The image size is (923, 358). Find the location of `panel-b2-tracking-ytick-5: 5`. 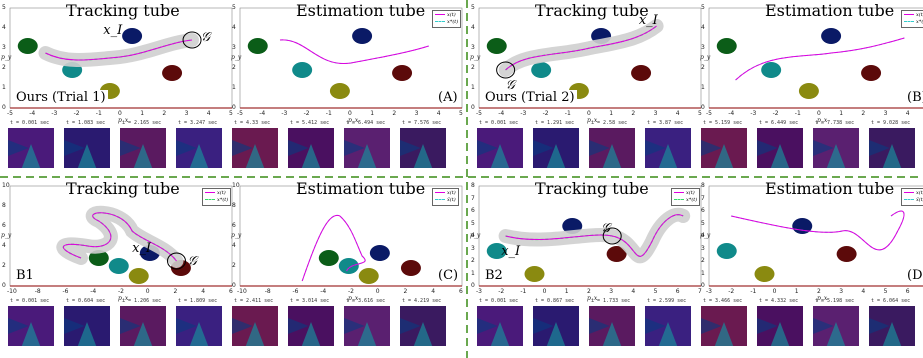

panel-b2-tracking-ytick-5: 5 is located at coordinates (473, 223).